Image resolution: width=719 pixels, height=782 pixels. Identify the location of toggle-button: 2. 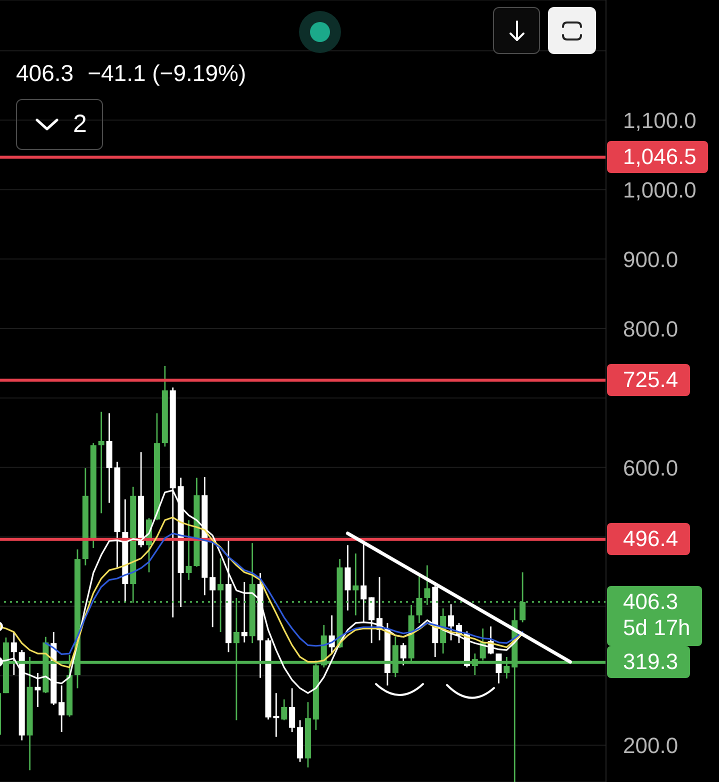
(59, 124).